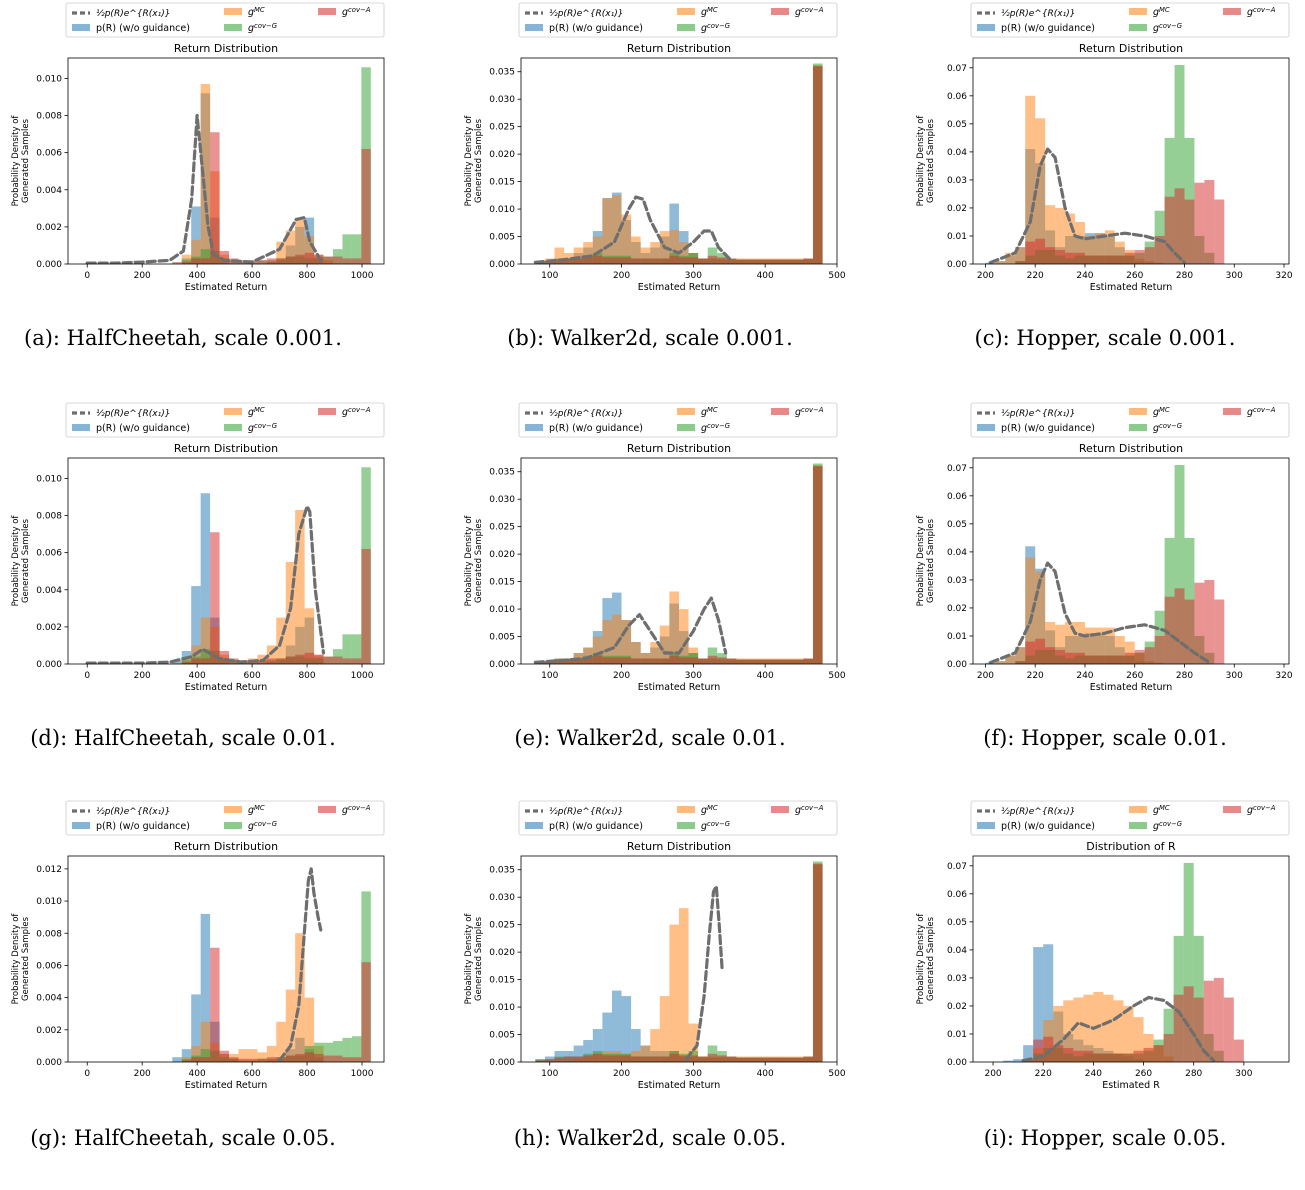 This screenshot has width=1305, height=1190. I want to click on x-tick-label: 260, so click(1134, 676).